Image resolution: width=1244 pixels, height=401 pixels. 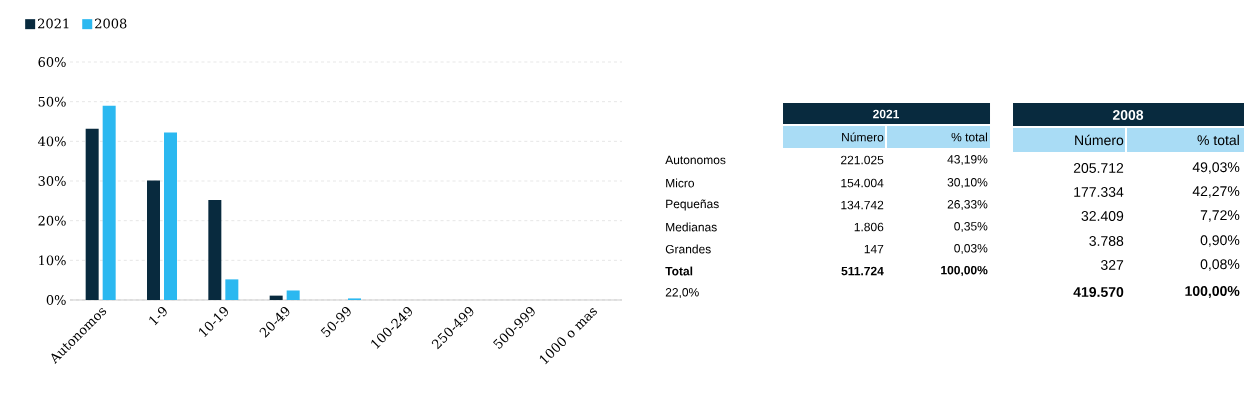 I want to click on text: Total, so click(x=679, y=271).